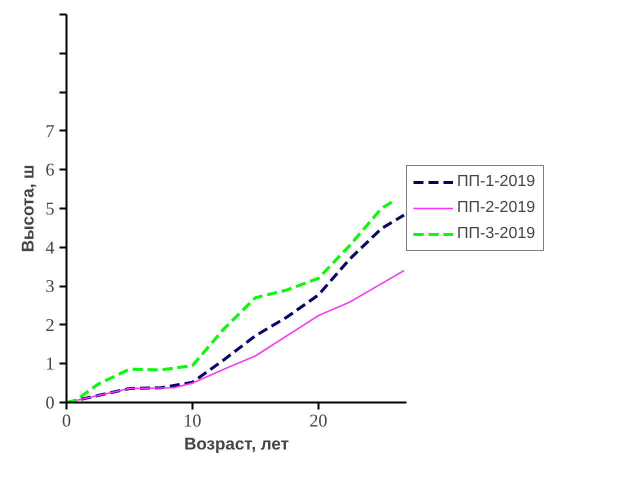 This screenshot has width=620, height=492. What do you see at coordinates (28, 208) in the screenshot?
I see `y-axis-title: Высота, ш` at bounding box center [28, 208].